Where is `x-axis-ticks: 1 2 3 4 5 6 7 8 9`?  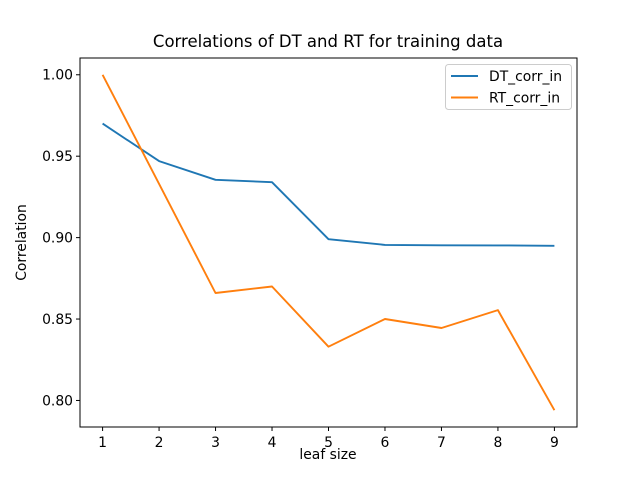 x-axis-ticks: 1 2 3 4 5 6 7 8 9 is located at coordinates (328, 439).